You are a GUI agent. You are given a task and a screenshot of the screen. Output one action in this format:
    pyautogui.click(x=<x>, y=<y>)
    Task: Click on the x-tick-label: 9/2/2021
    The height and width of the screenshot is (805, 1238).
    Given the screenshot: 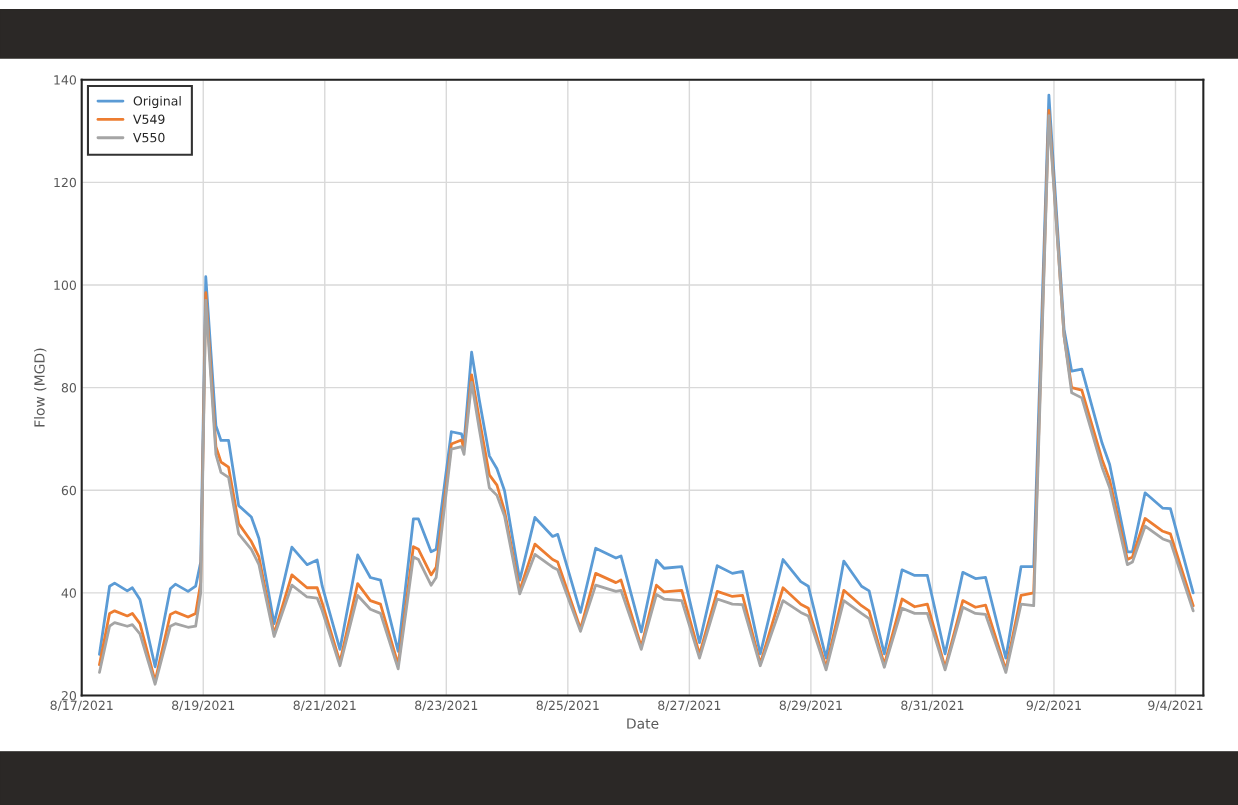 What is the action you would take?
    pyautogui.click(x=1053, y=706)
    